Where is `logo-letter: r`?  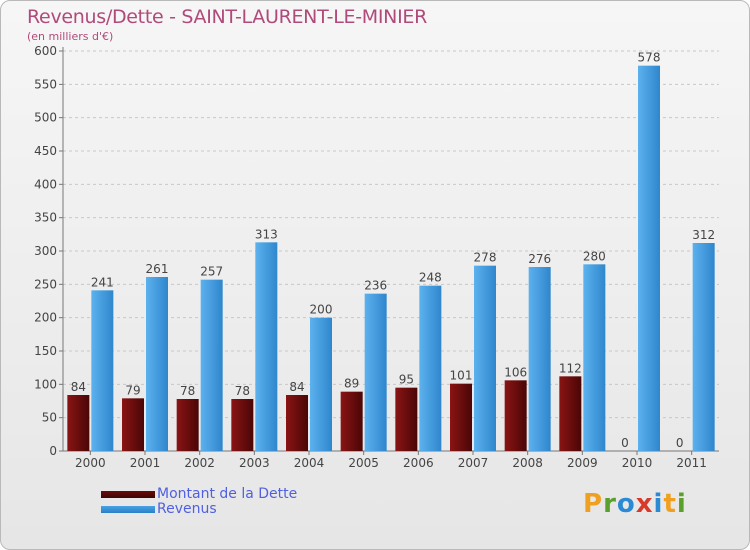
logo-letter: r is located at coordinates (610, 504).